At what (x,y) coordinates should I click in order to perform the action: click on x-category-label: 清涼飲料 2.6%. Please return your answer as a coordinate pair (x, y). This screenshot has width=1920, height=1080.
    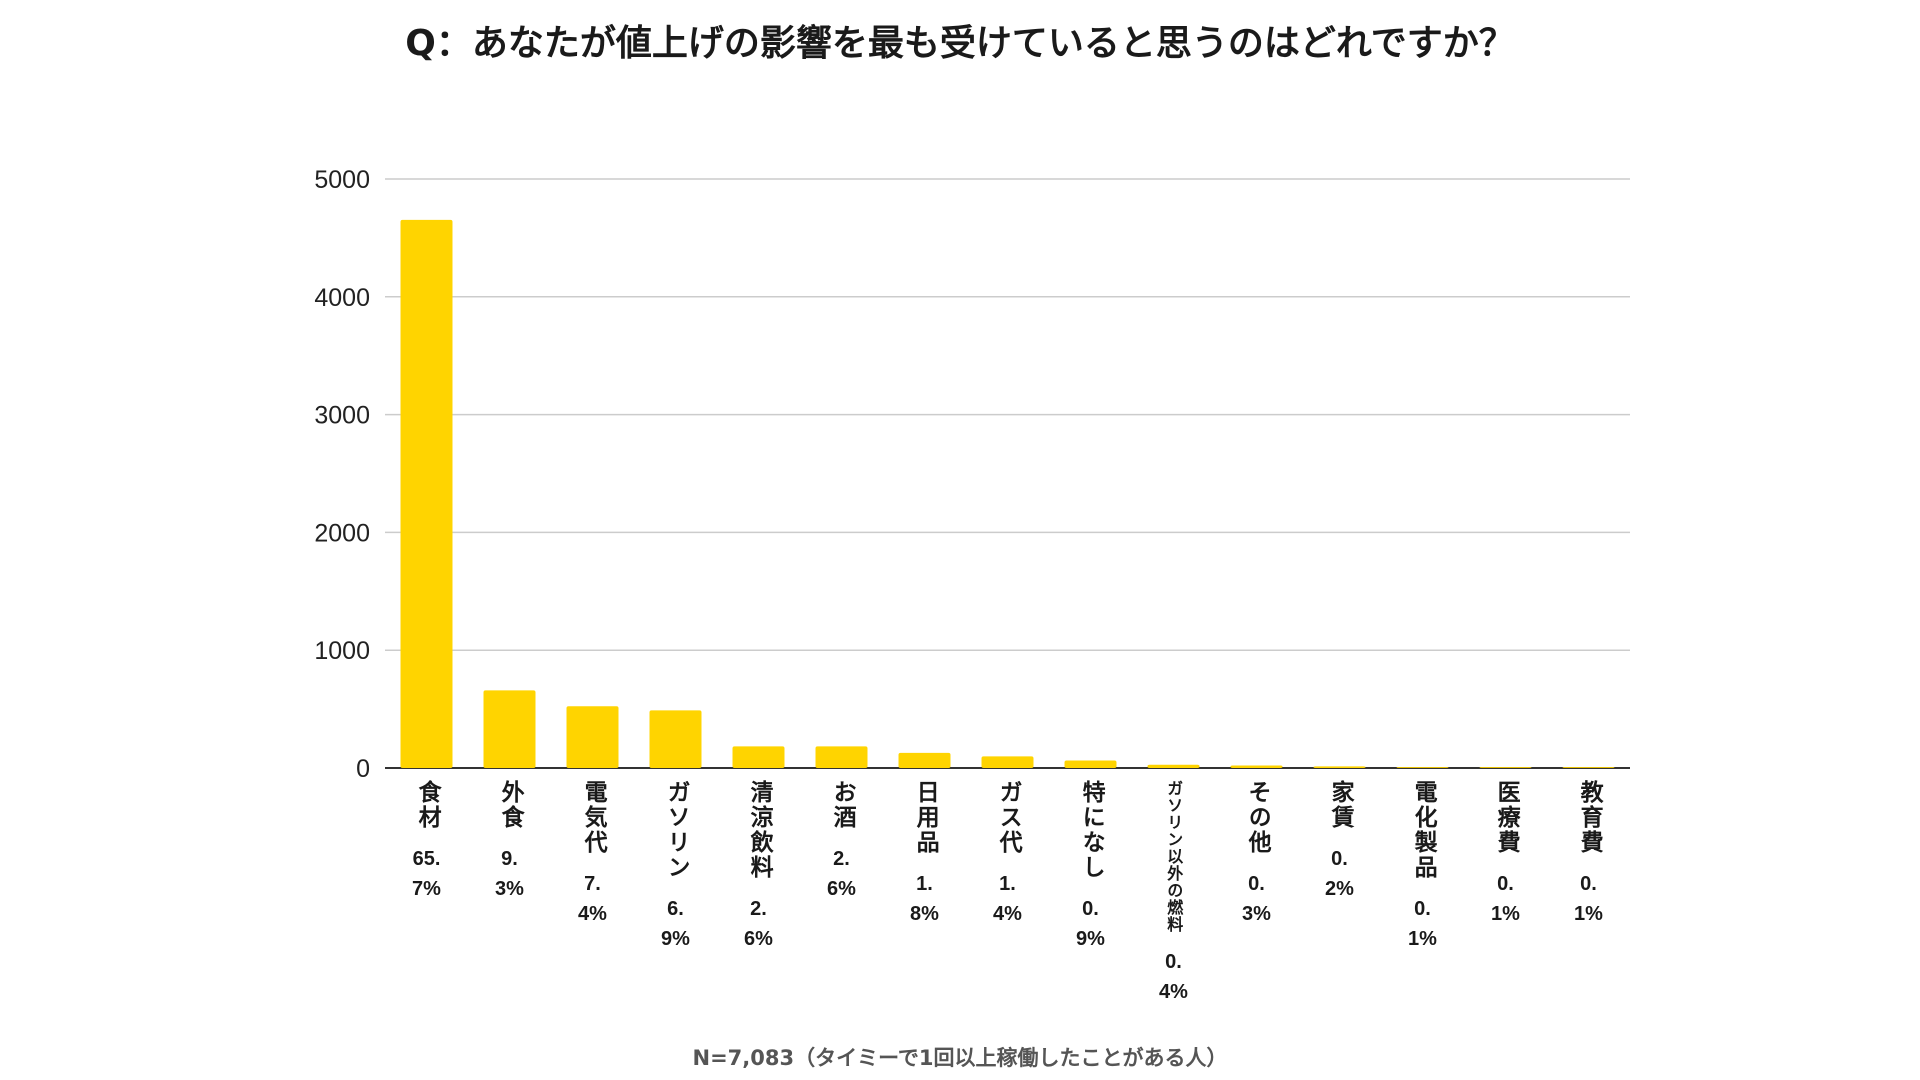
    Looking at the image, I should click on (759, 867).